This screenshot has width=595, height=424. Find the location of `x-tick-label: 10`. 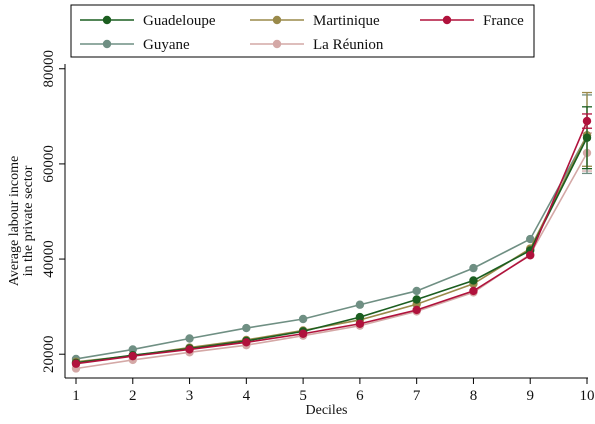

x-tick-label: 10 is located at coordinates (587, 396).